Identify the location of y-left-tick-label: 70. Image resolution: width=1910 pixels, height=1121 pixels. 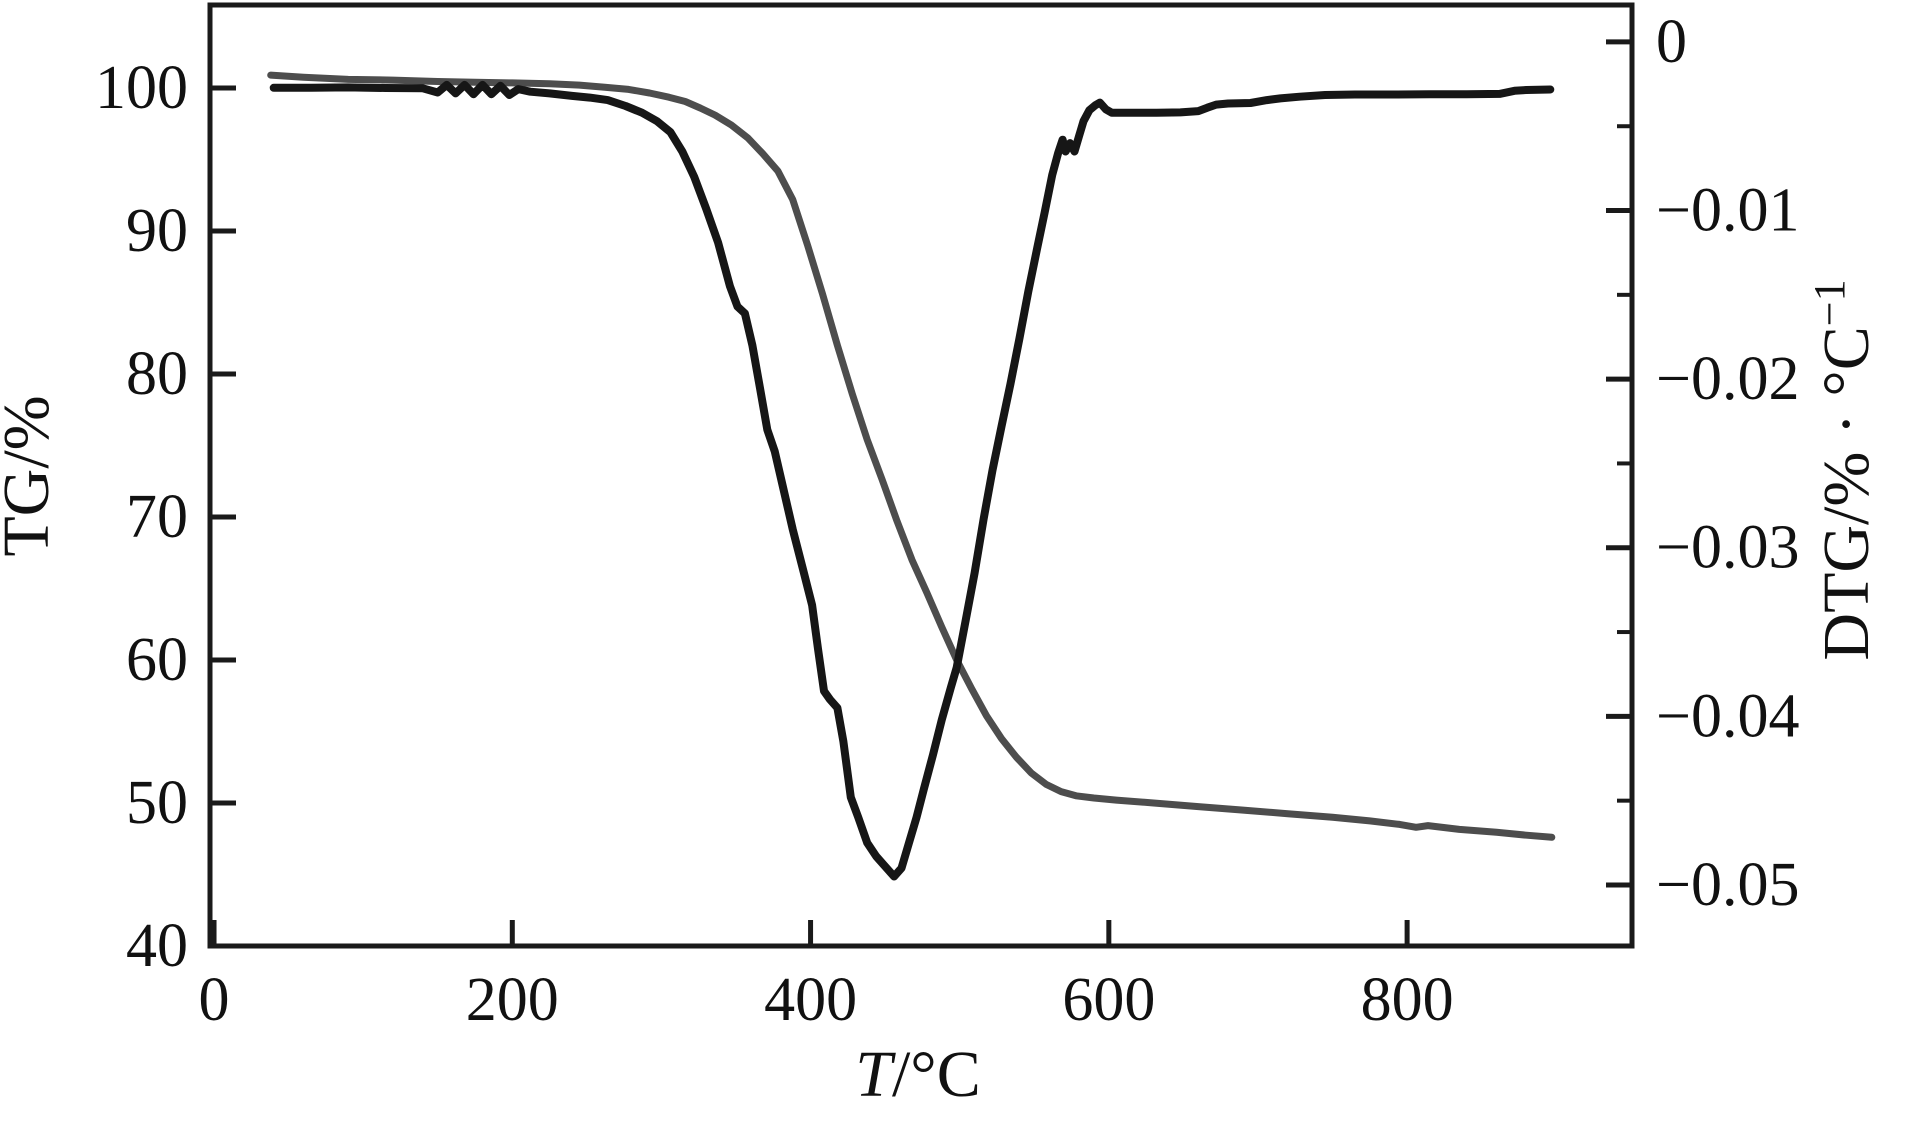
(157, 517).